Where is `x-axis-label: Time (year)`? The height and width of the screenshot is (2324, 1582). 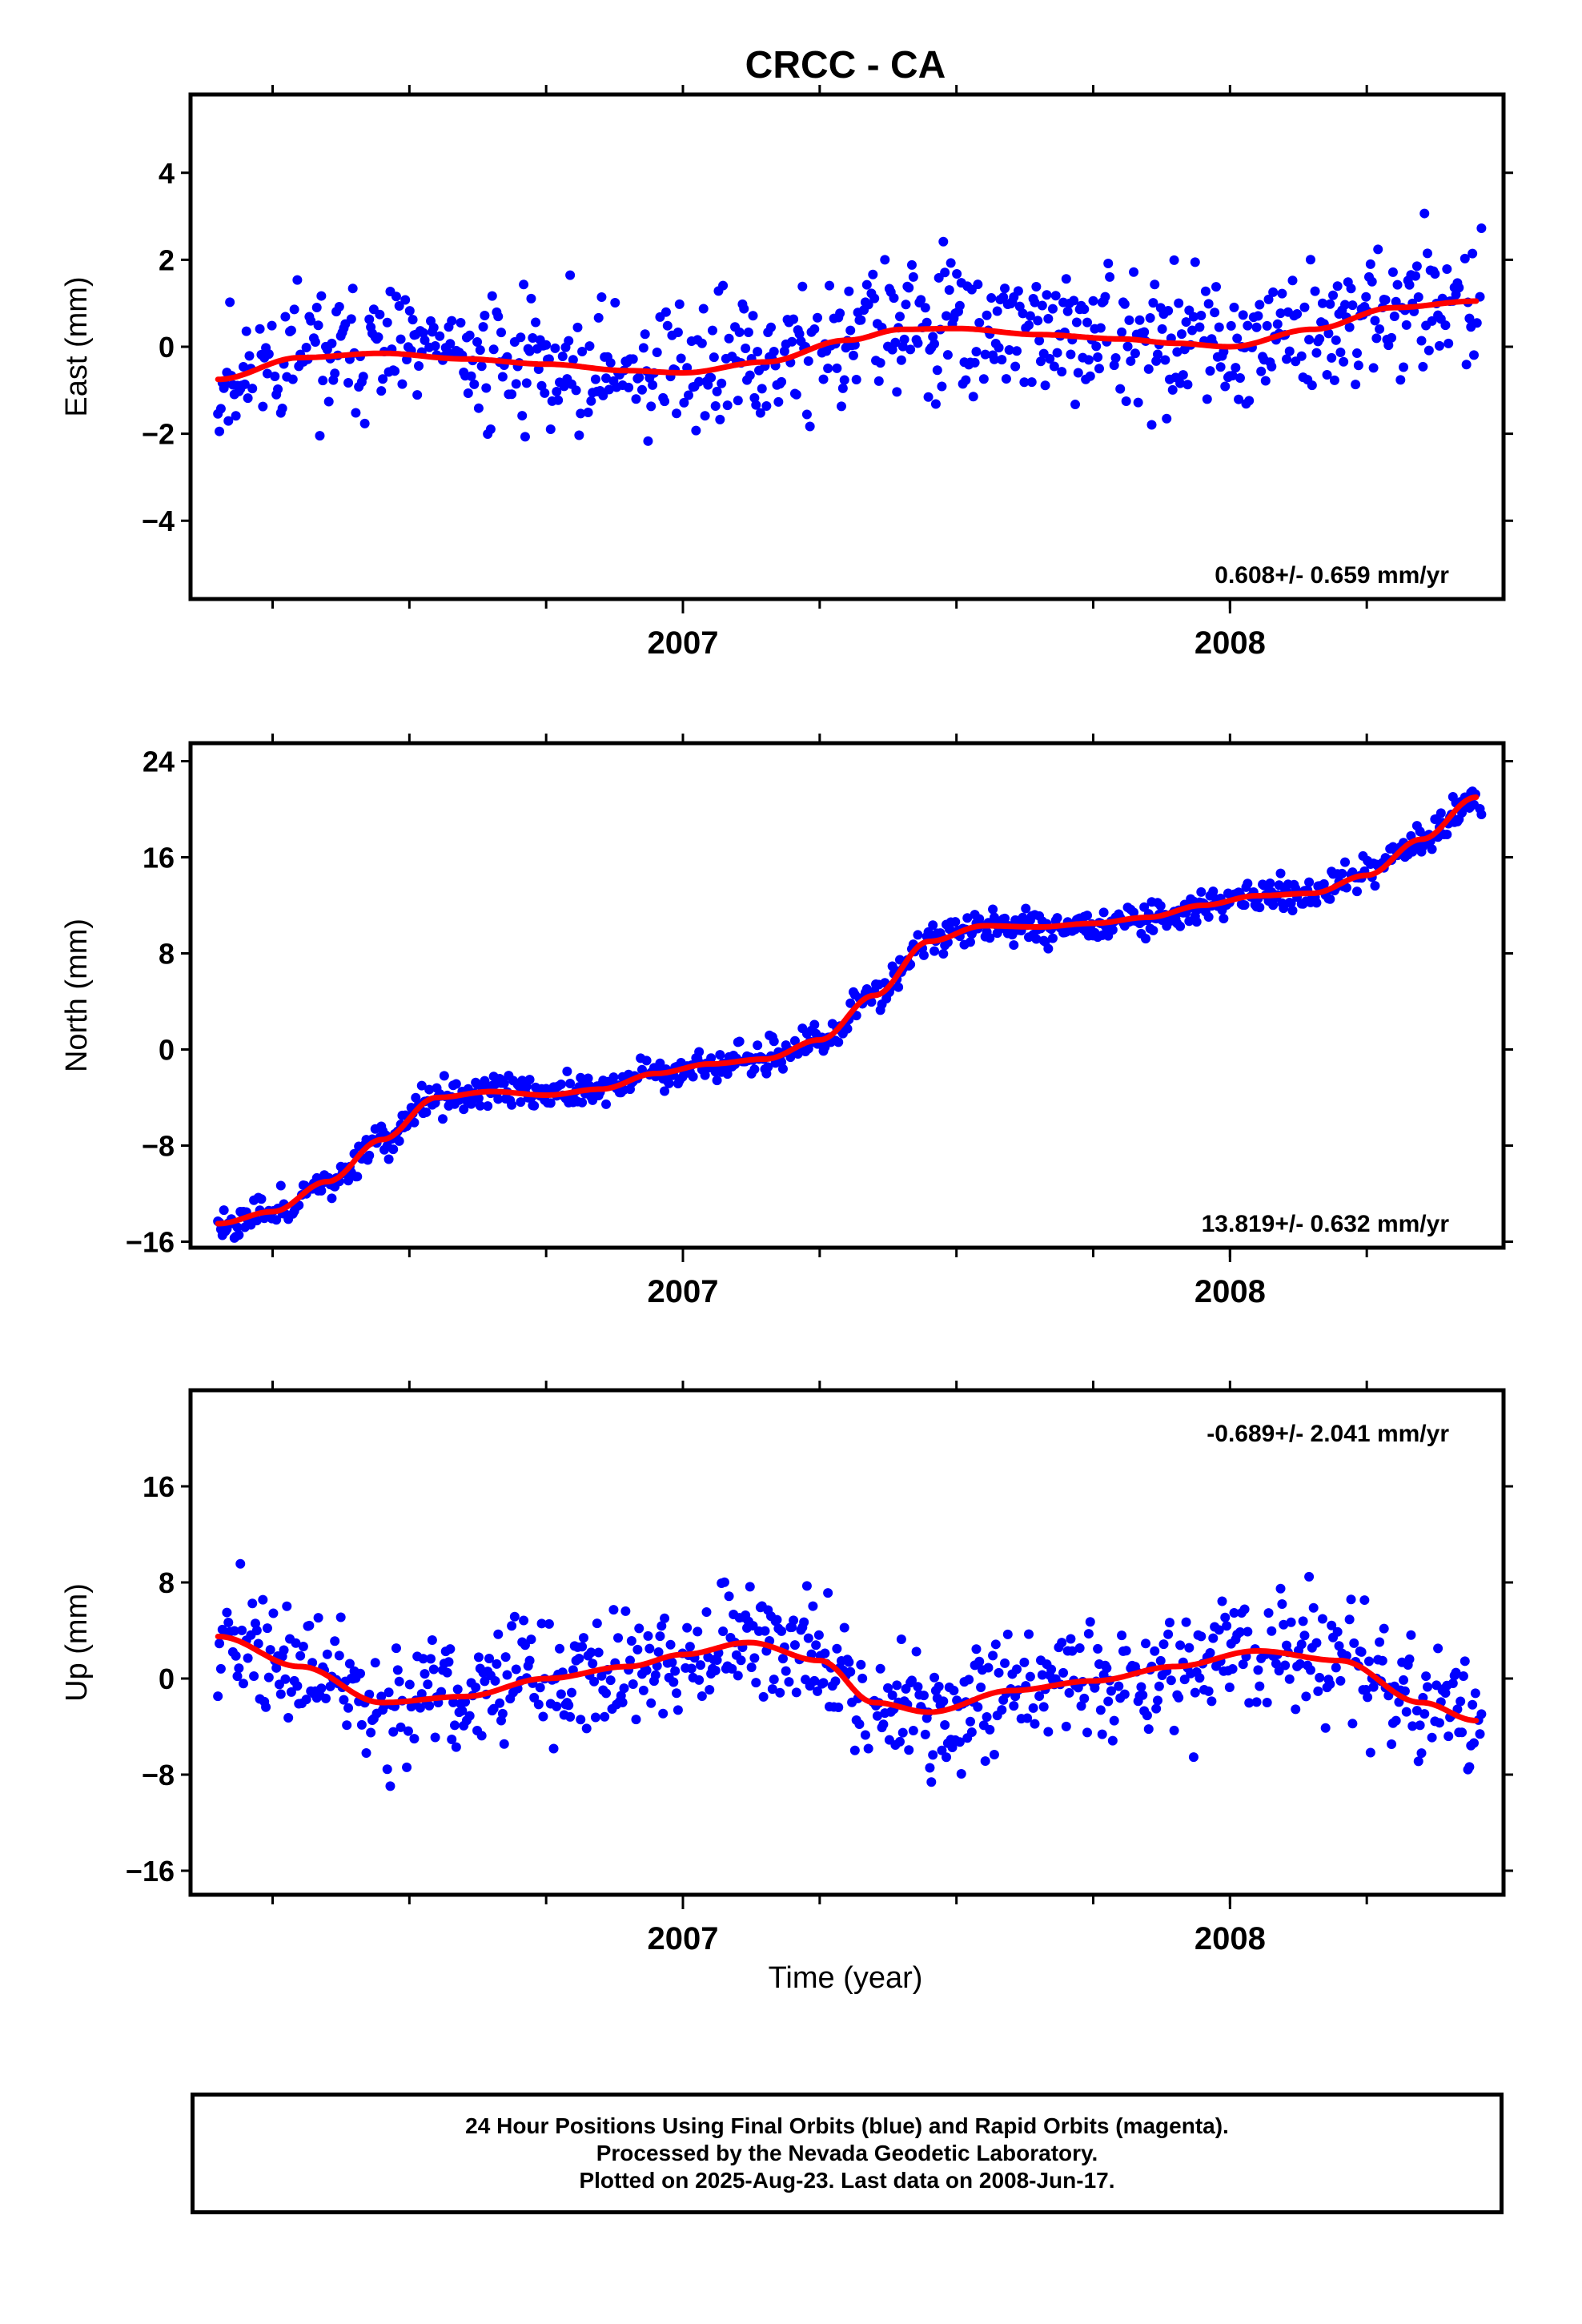 x-axis-label: Time (year) is located at coordinates (846, 1978).